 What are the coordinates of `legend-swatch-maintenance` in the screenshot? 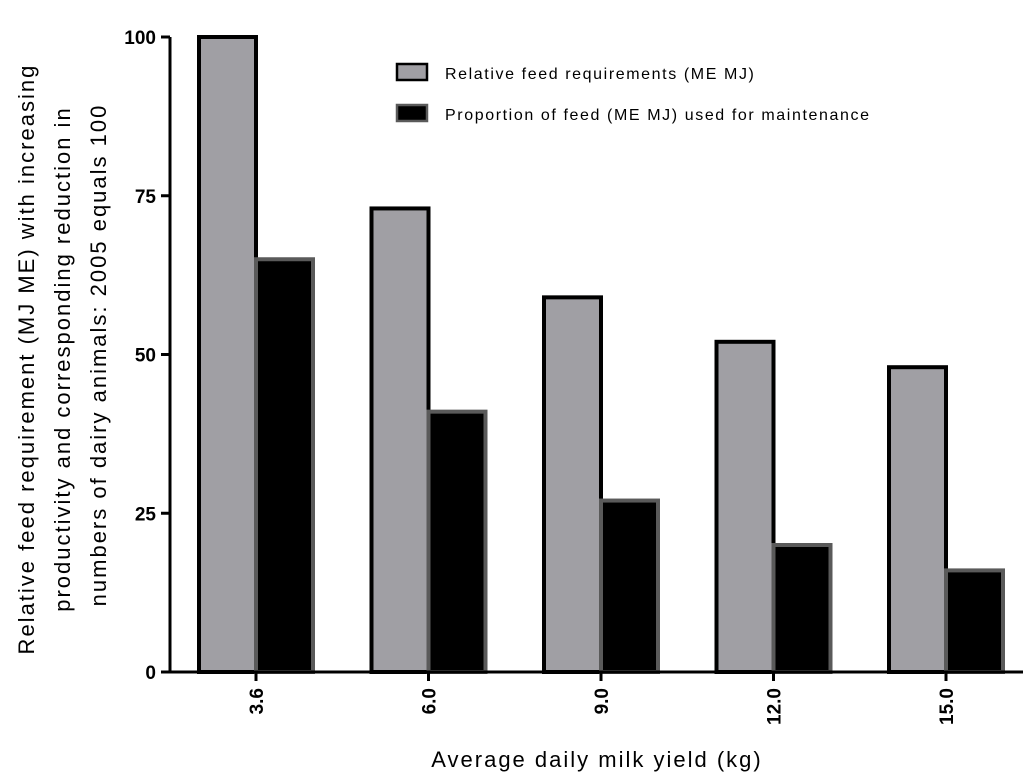 It's located at (412, 113).